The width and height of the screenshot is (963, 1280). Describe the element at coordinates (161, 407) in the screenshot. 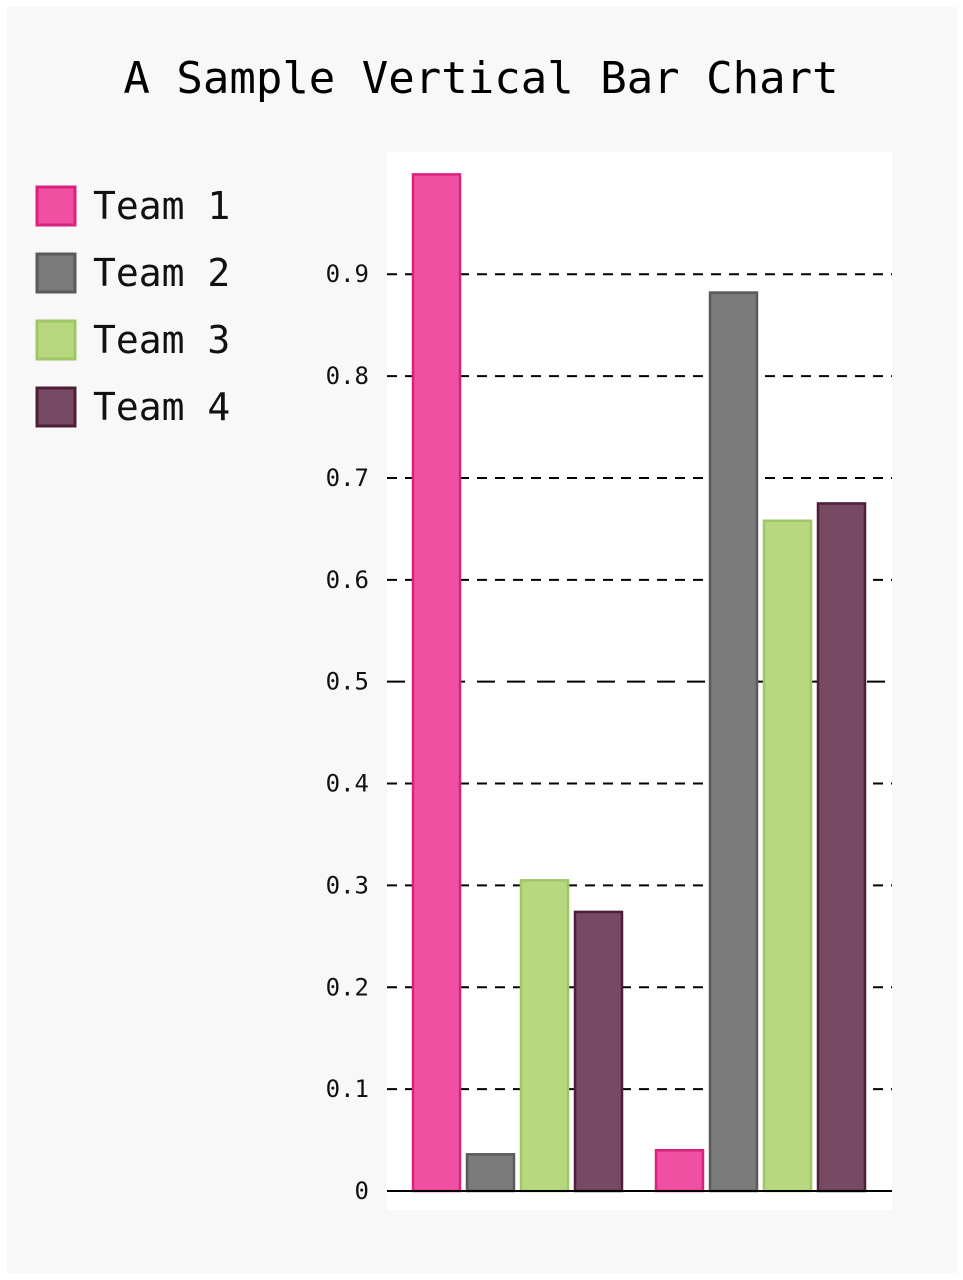

I see `legend-label: Team 4` at that location.